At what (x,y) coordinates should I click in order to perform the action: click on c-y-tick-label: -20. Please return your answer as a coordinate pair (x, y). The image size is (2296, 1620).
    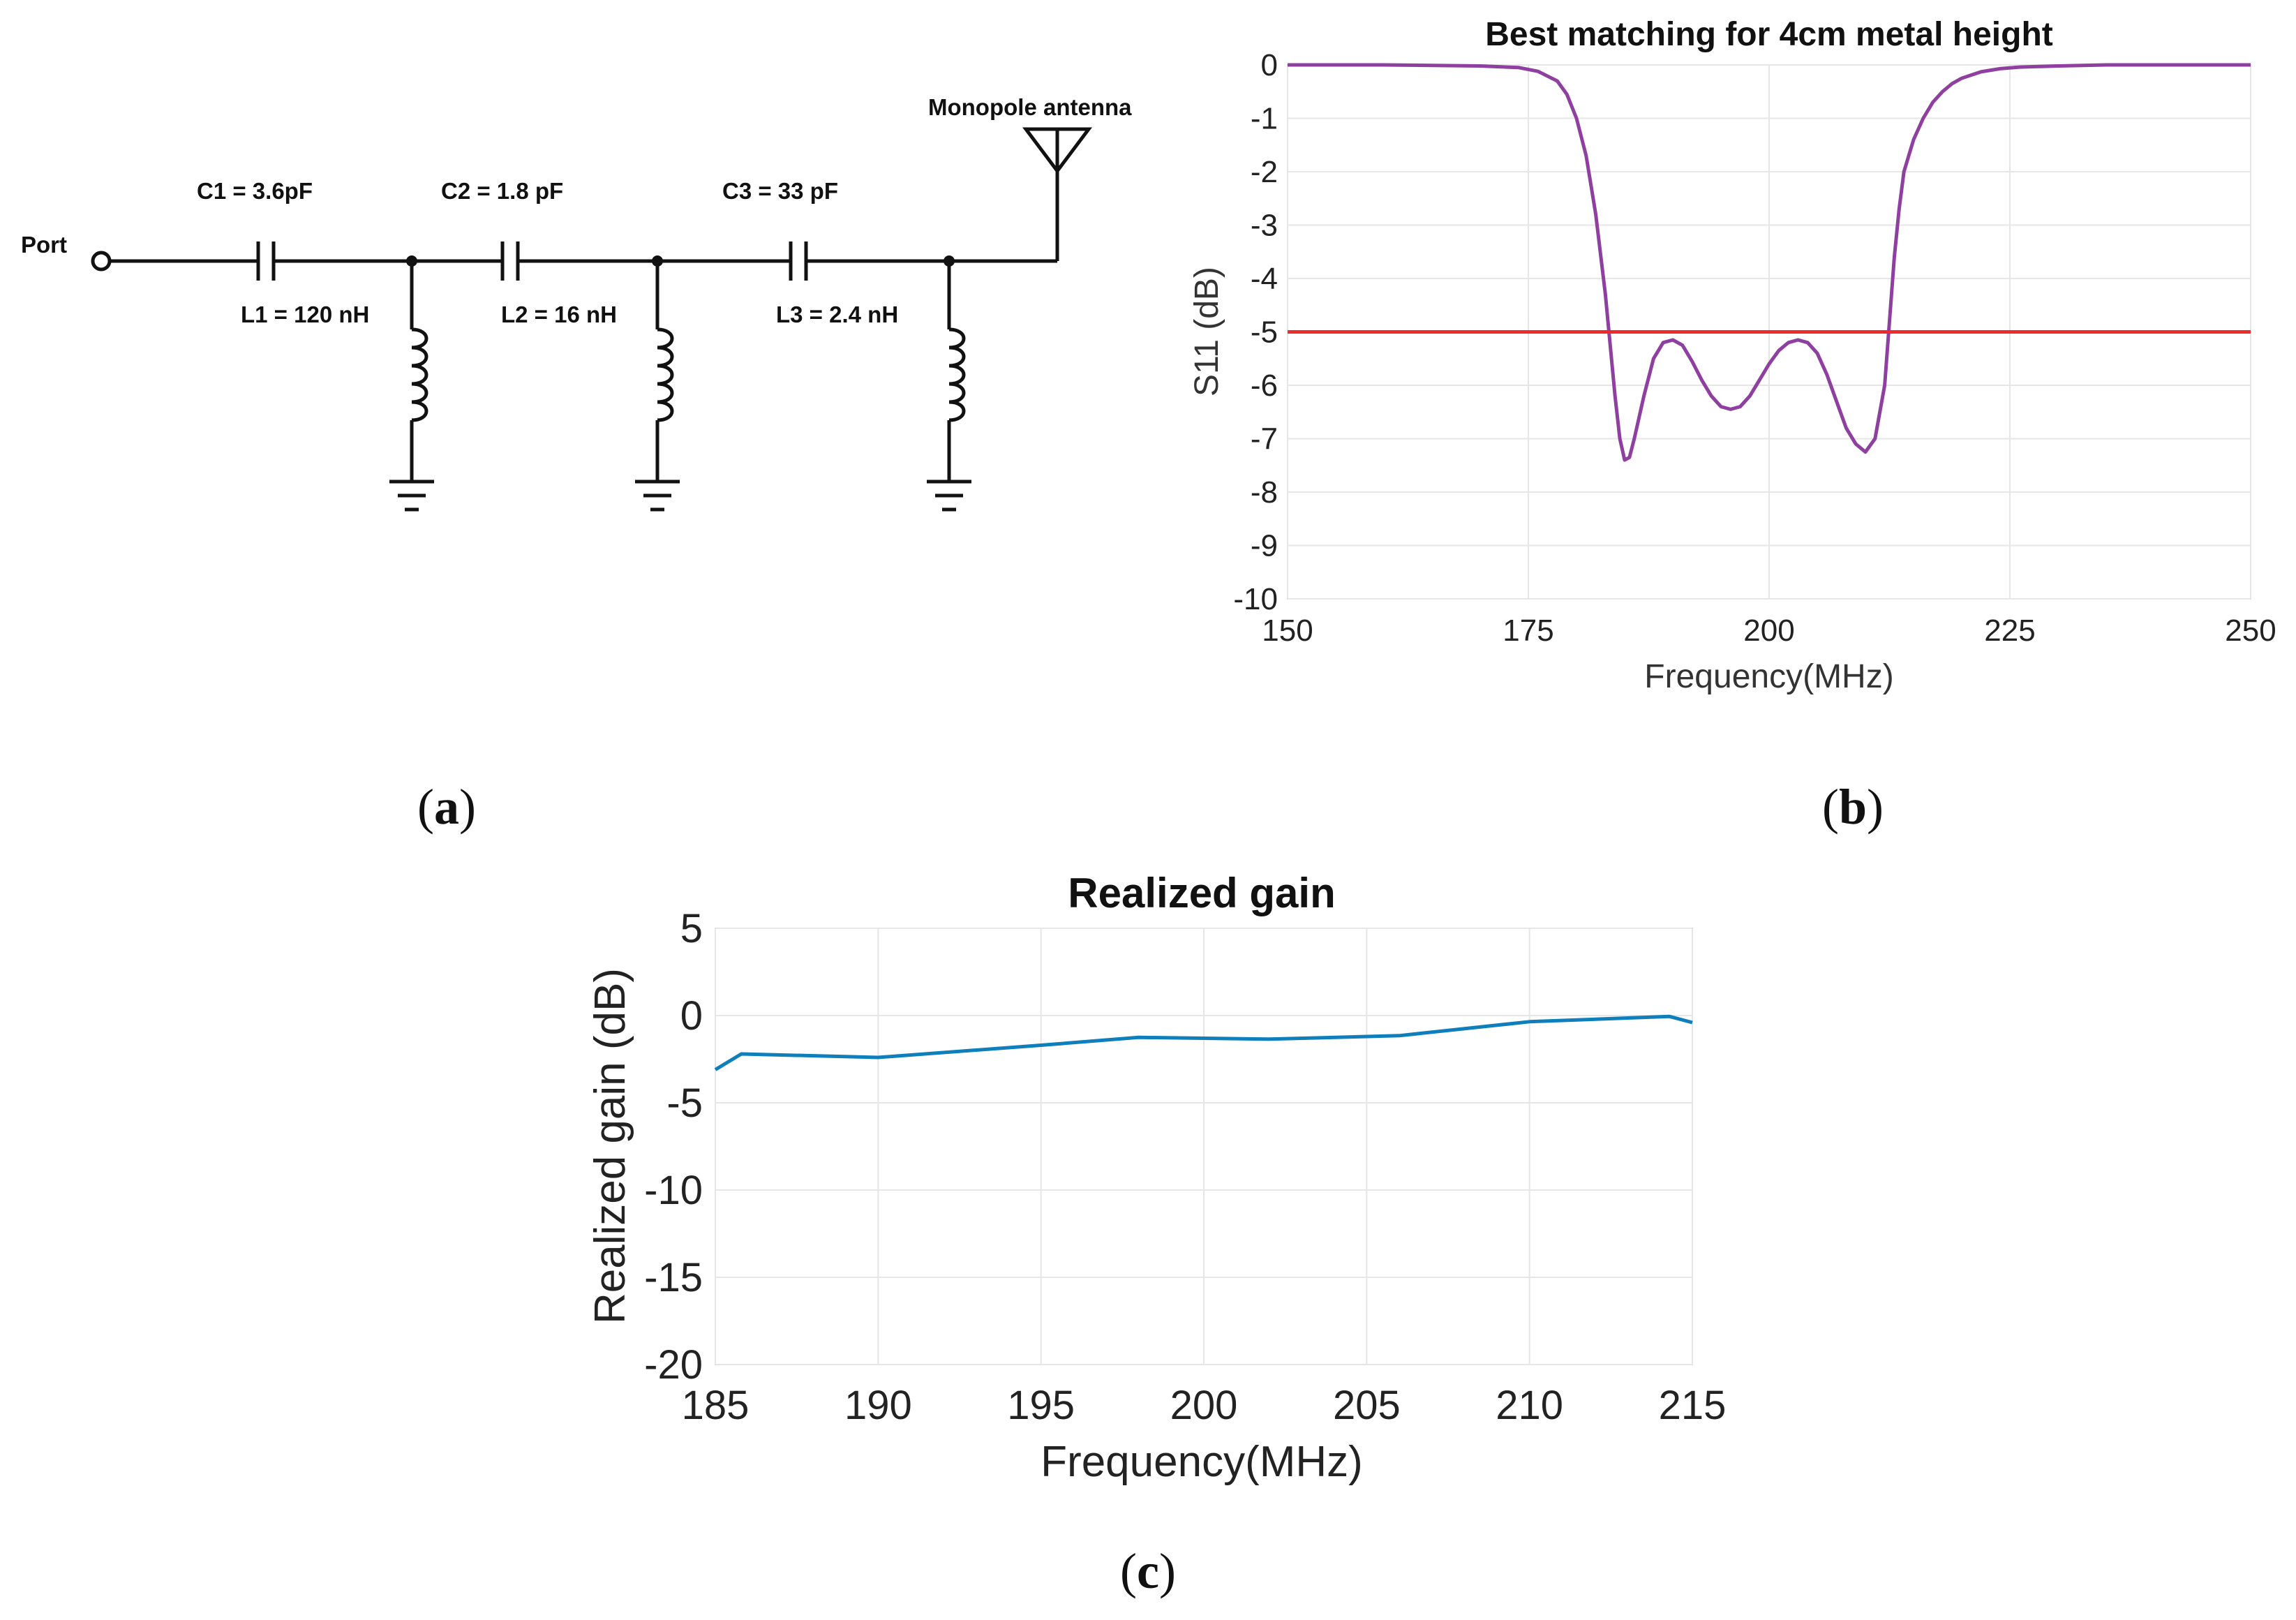
    Looking at the image, I should click on (673, 1365).